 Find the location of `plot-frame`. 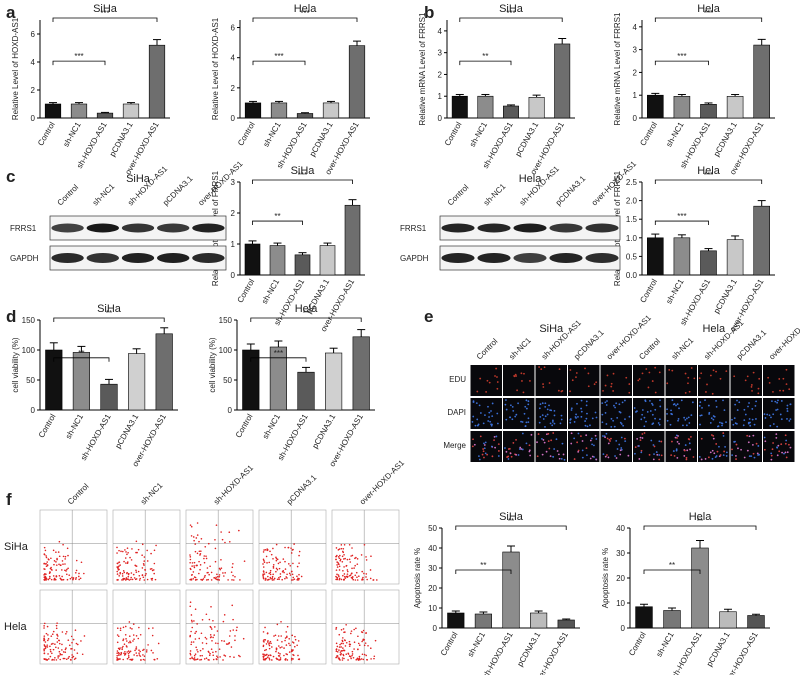

plot-frame is located at coordinates (292, 627).